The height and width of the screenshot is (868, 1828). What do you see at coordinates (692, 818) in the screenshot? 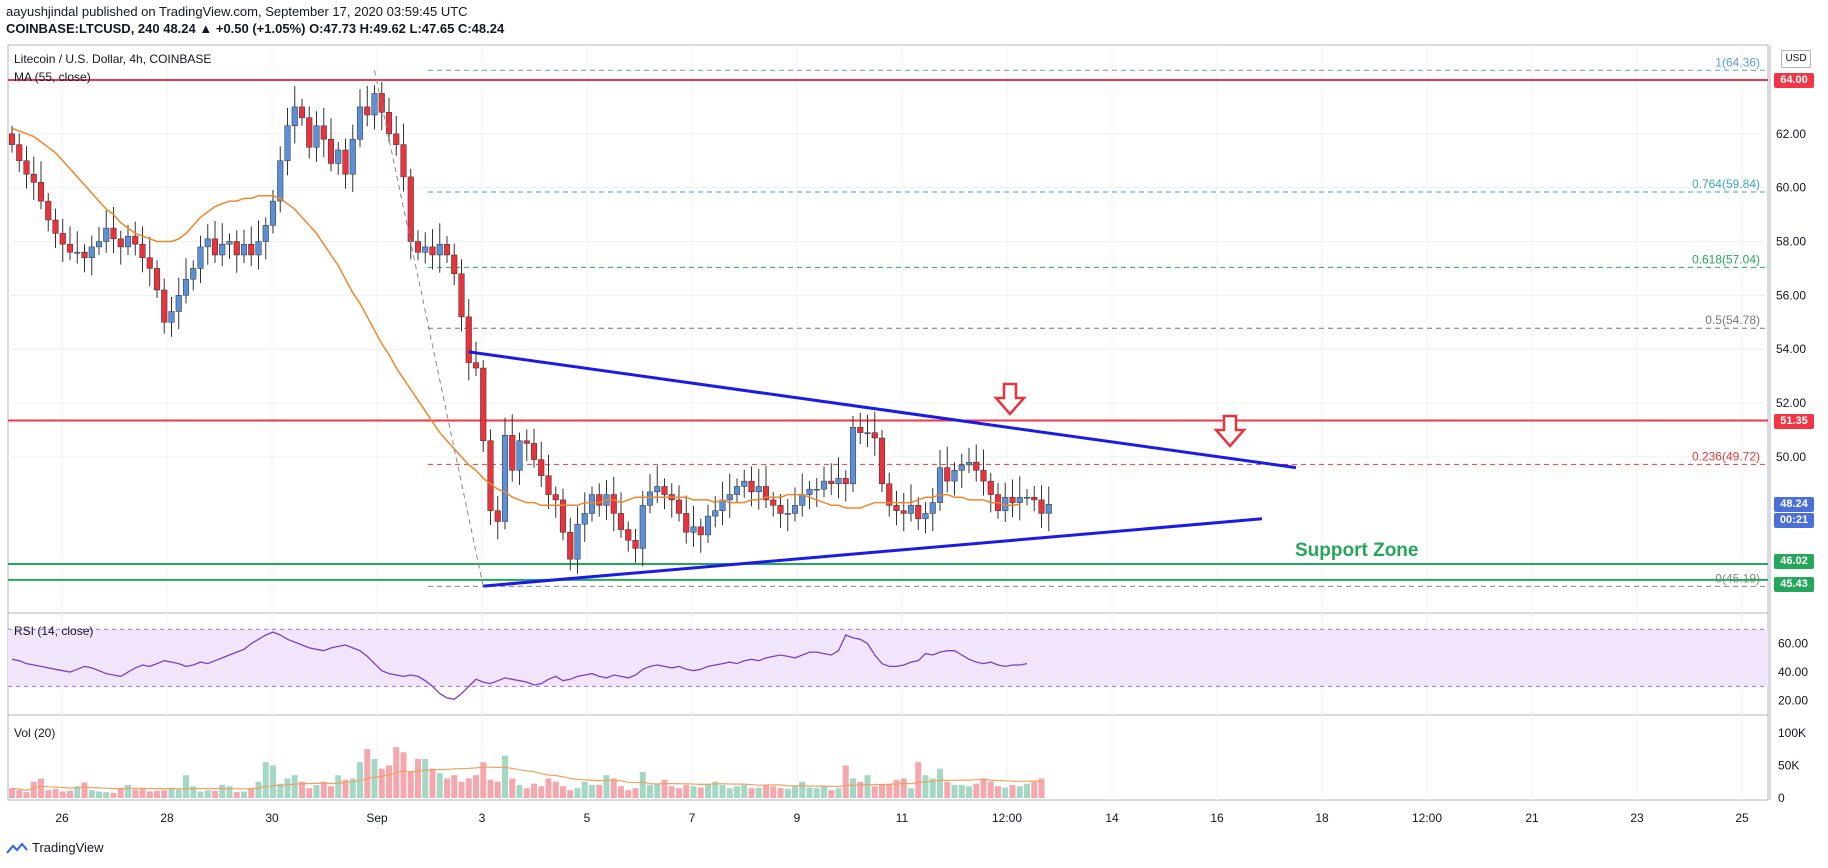
I see `x-axis-label: 7` at bounding box center [692, 818].